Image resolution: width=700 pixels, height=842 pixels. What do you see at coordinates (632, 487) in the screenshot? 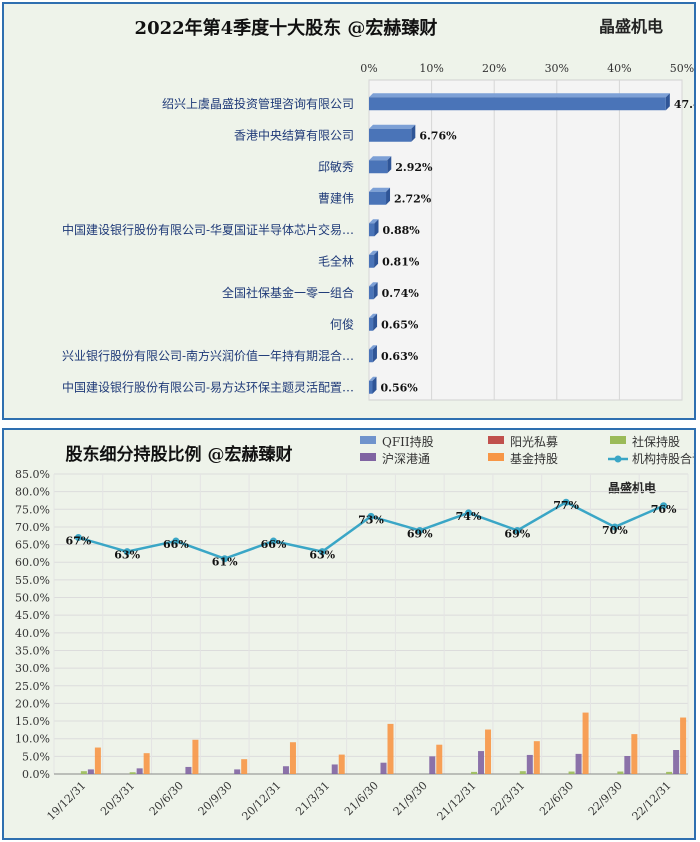
I see `bottom-chart-watermark: 晶盛机电` at bounding box center [632, 487].